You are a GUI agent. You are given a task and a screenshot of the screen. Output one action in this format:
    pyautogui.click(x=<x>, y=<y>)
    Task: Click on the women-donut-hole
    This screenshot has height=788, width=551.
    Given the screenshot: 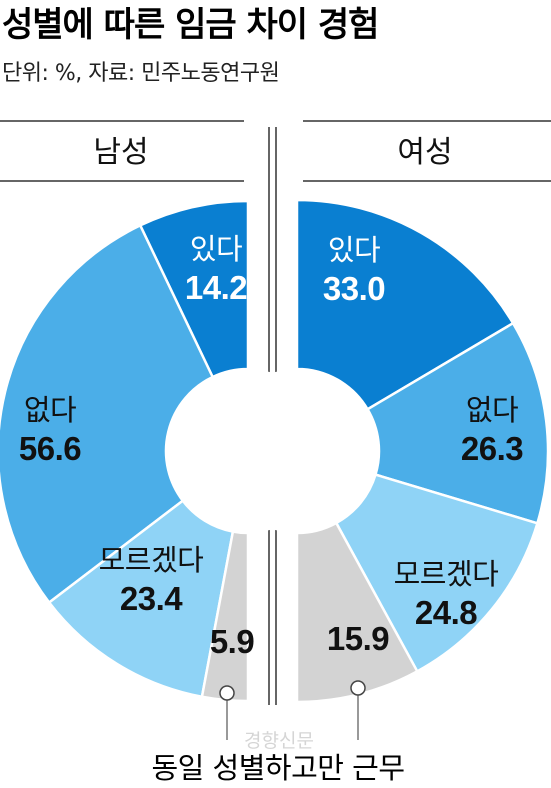 What is the action you would take?
    pyautogui.click(x=297, y=451)
    